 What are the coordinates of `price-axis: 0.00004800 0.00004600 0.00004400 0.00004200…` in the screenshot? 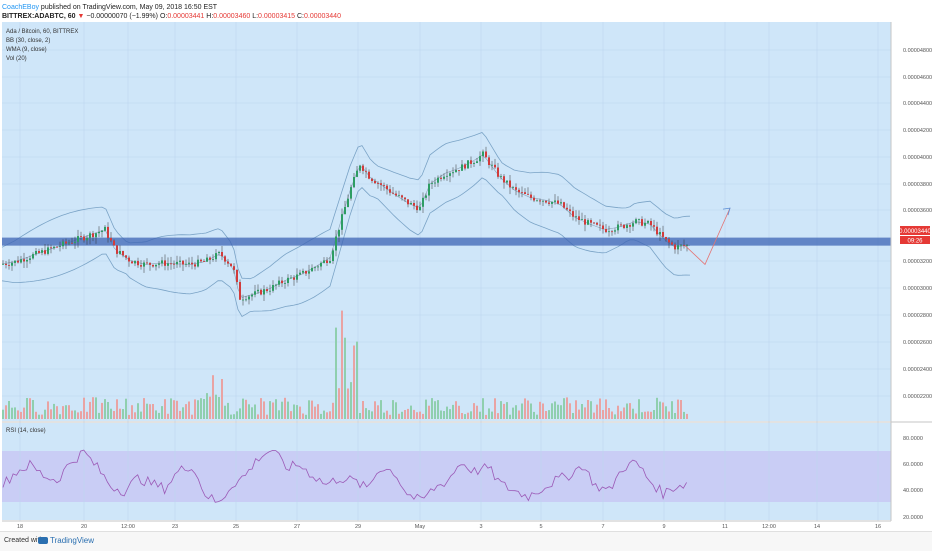 It's located at (917, 224).